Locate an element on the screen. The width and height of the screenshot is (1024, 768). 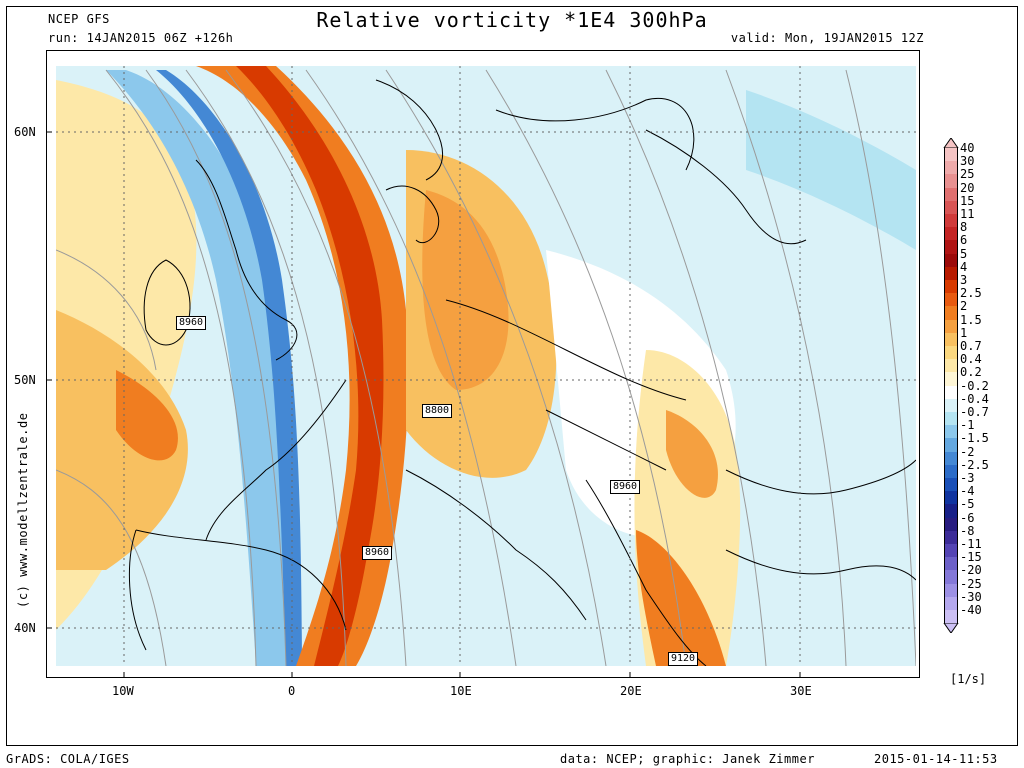
legend-label: -40 is located at coordinates (971, 610).